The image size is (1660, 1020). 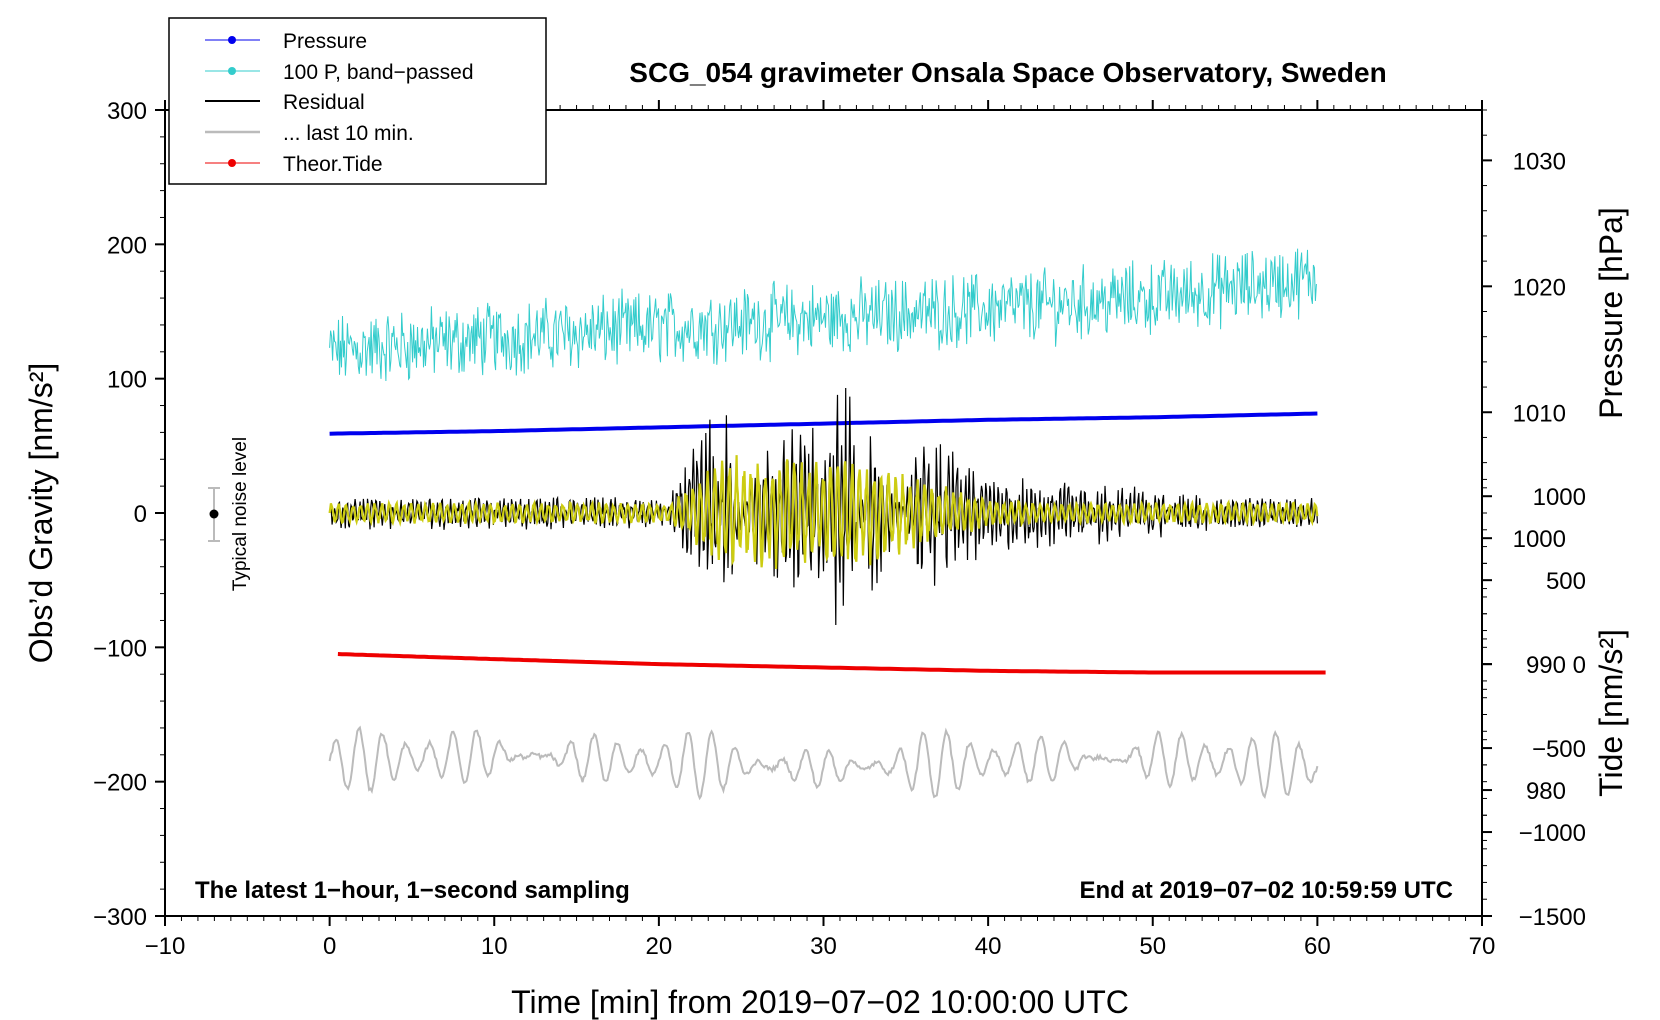 I want to click on x-tick-label: 50, so click(x=1152, y=946).